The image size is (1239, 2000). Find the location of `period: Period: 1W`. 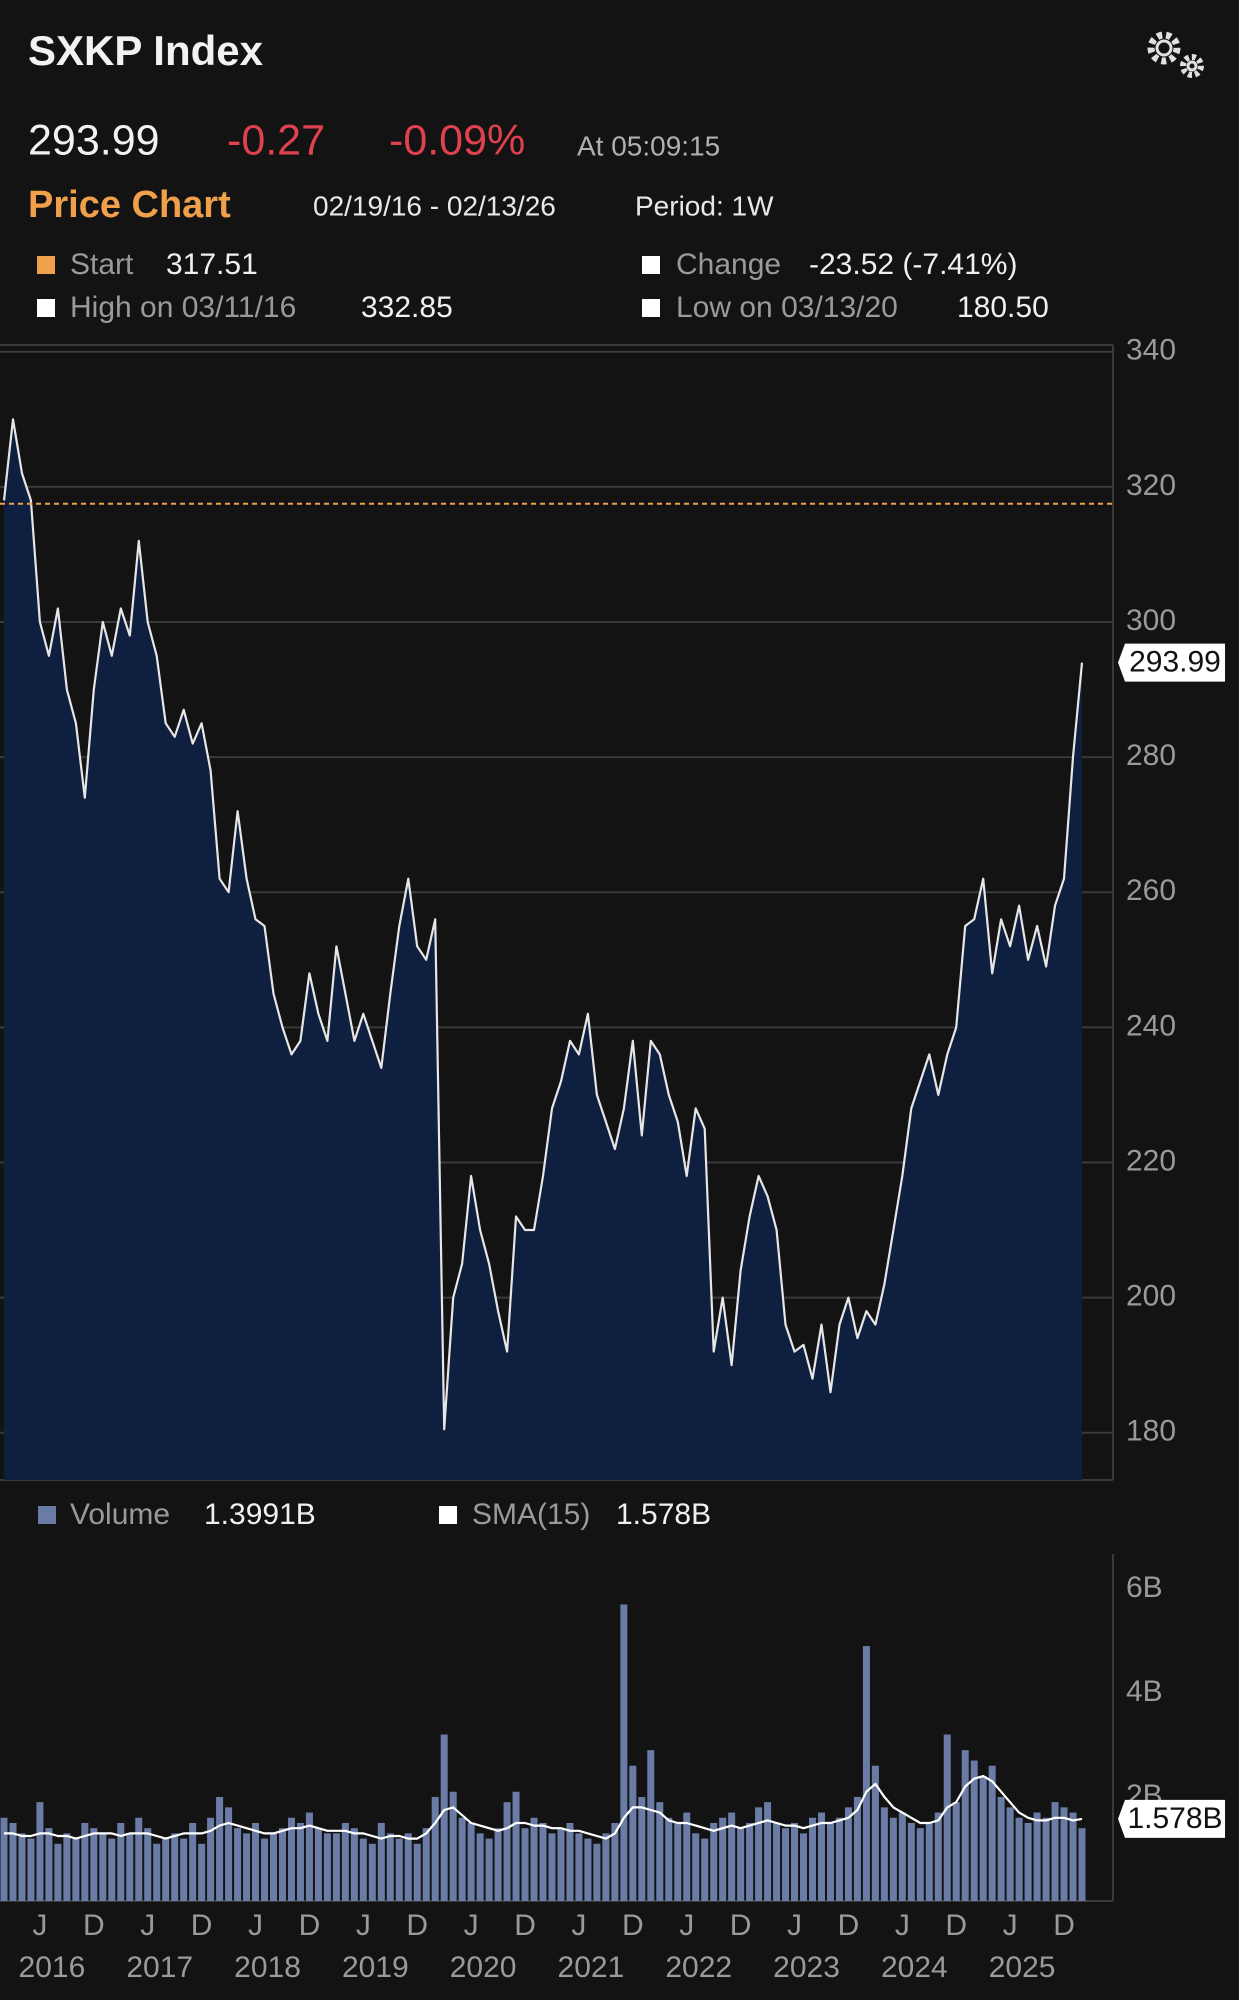

period: Period: 1W is located at coordinates (704, 205).